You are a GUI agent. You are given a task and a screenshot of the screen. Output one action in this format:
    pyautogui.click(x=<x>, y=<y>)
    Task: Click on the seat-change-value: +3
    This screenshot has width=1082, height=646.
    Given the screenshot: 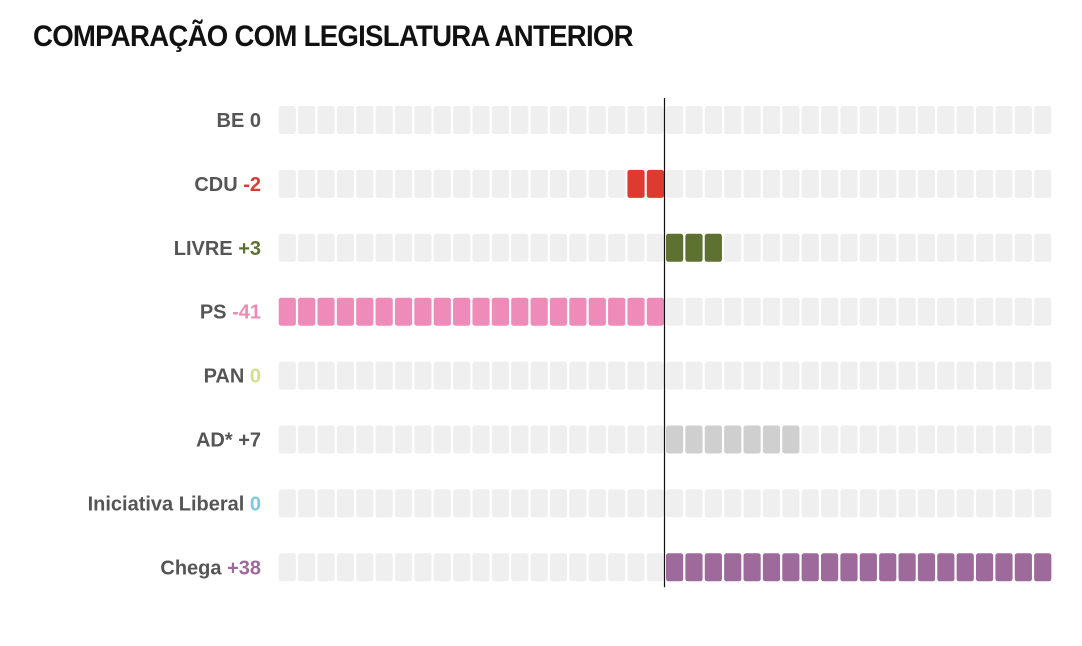 What is the action you would take?
    pyautogui.click(x=249, y=249)
    